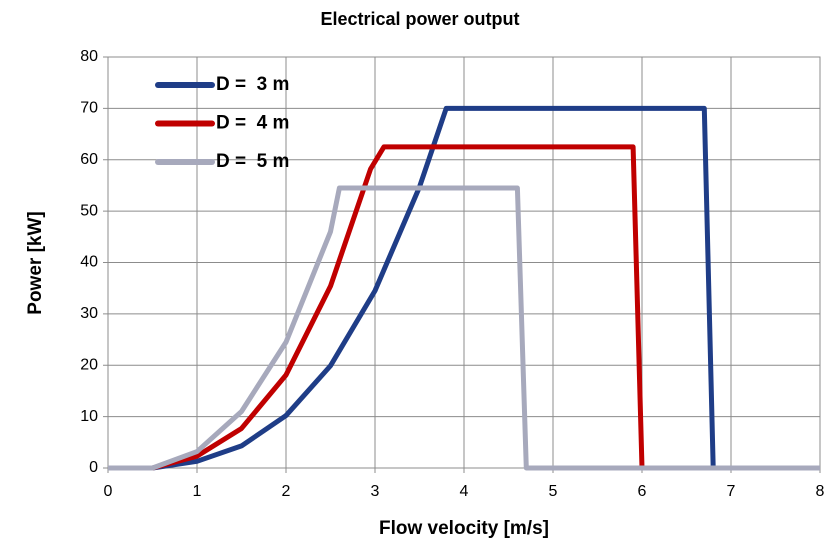 This screenshot has height=542, width=835. What do you see at coordinates (89, 313) in the screenshot?
I see `y-tick-label: 30` at bounding box center [89, 313].